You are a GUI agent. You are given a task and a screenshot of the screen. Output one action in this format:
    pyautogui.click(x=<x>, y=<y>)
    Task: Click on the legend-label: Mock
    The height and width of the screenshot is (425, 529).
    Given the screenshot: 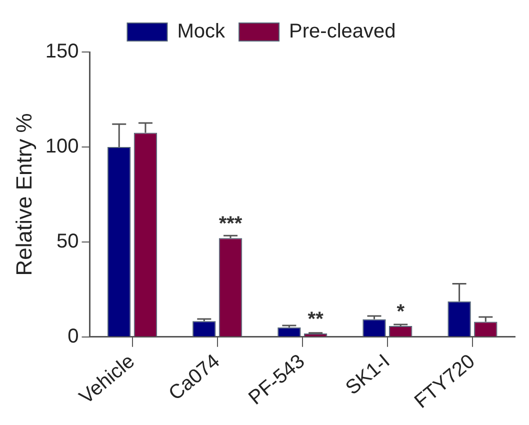 What is the action you would take?
    pyautogui.click(x=201, y=31)
    